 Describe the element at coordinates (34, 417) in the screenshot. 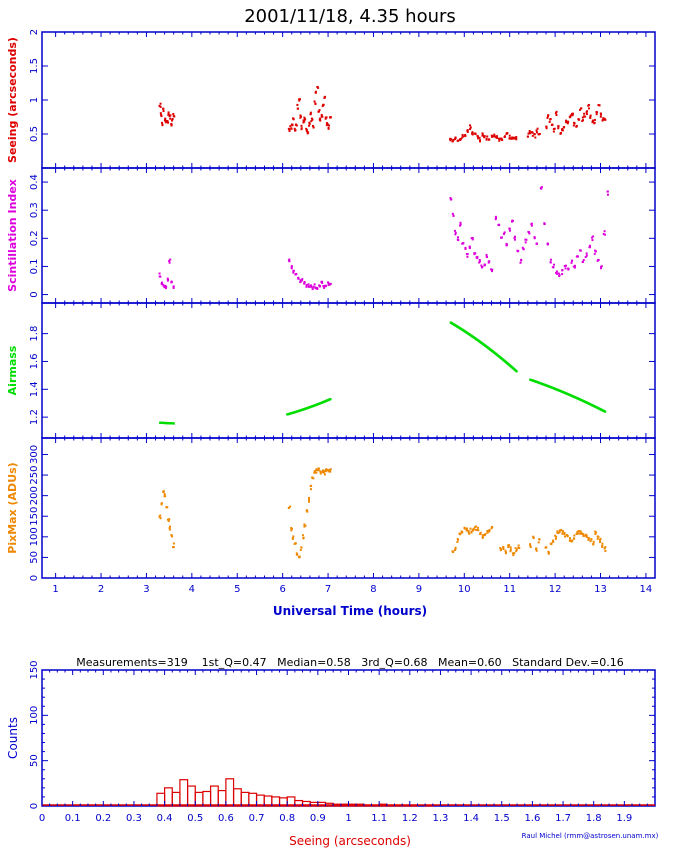

I see `y-tick-label: 1.2` at that location.